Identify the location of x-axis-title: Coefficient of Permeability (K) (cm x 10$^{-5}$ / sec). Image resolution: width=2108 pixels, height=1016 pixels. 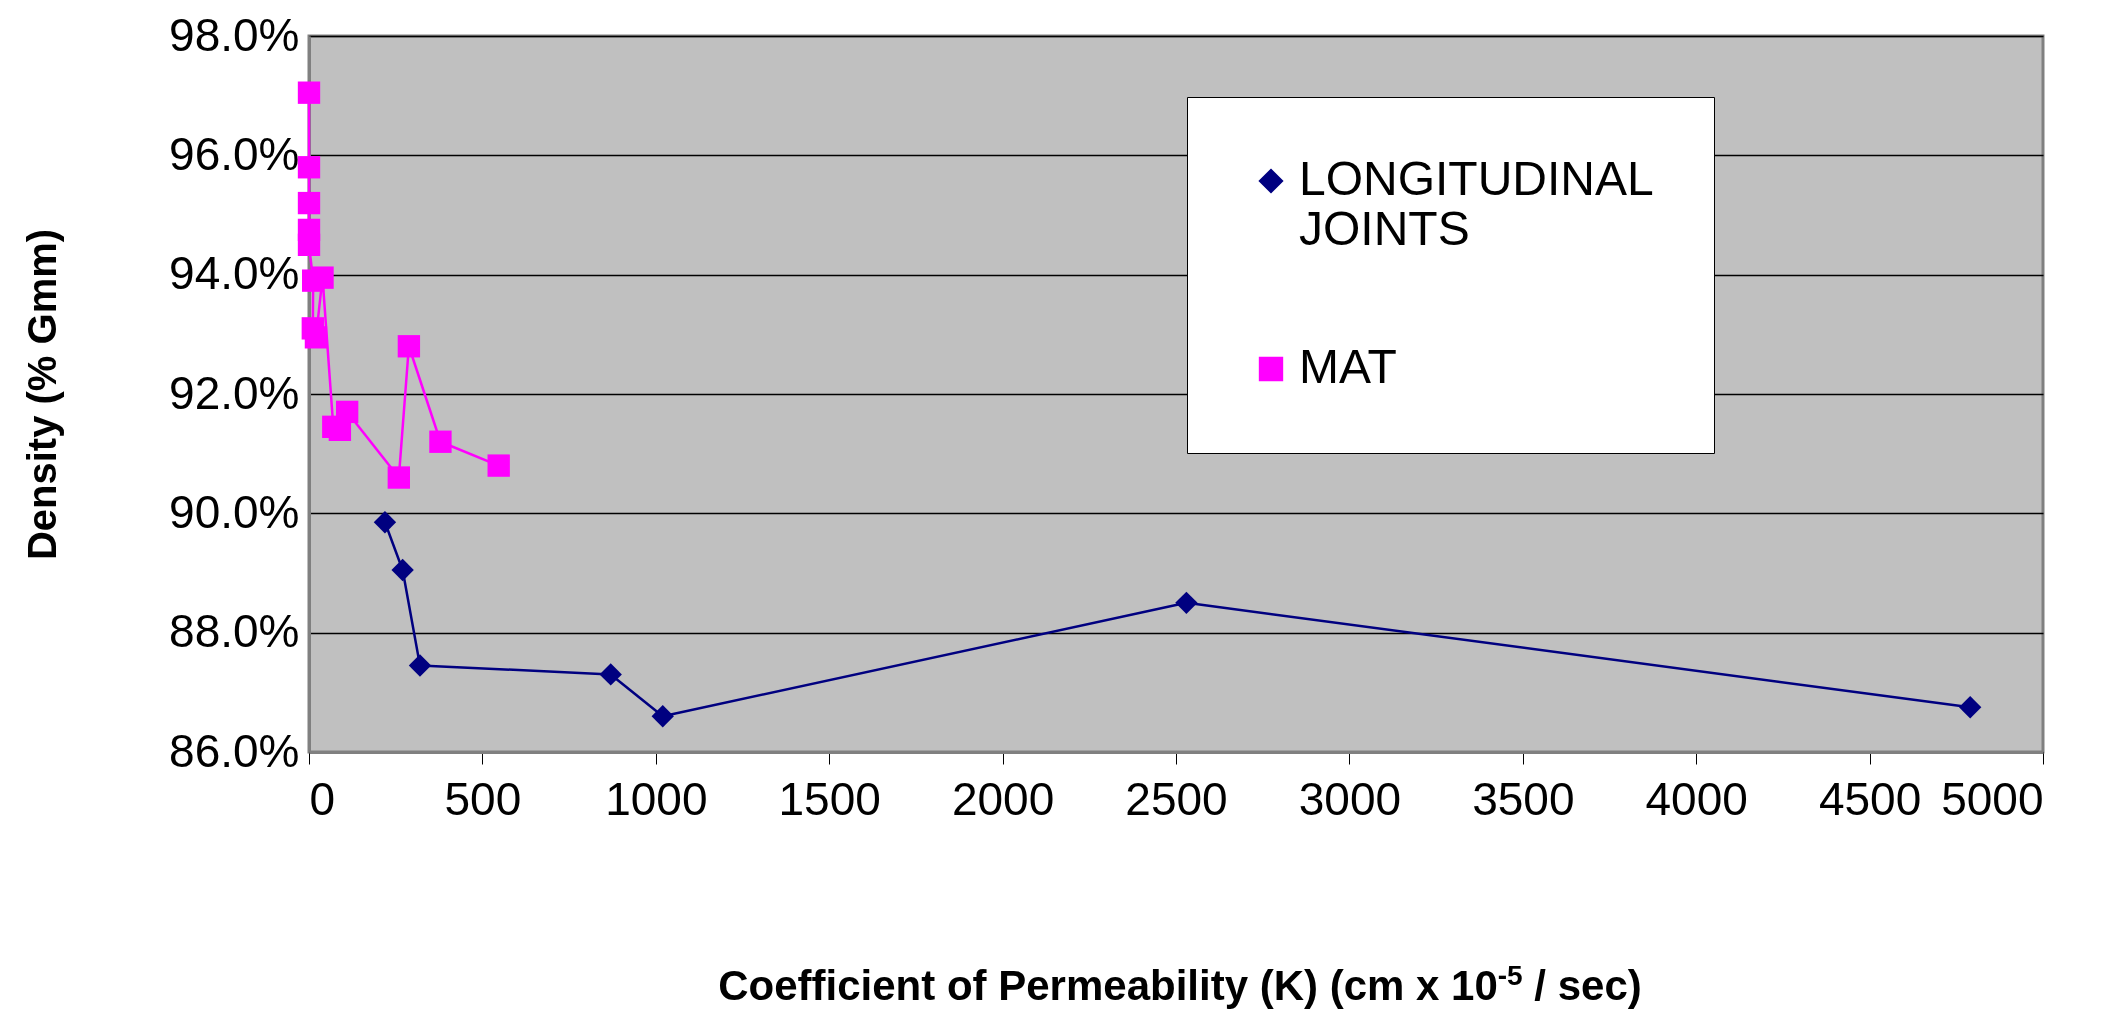
(1180, 985).